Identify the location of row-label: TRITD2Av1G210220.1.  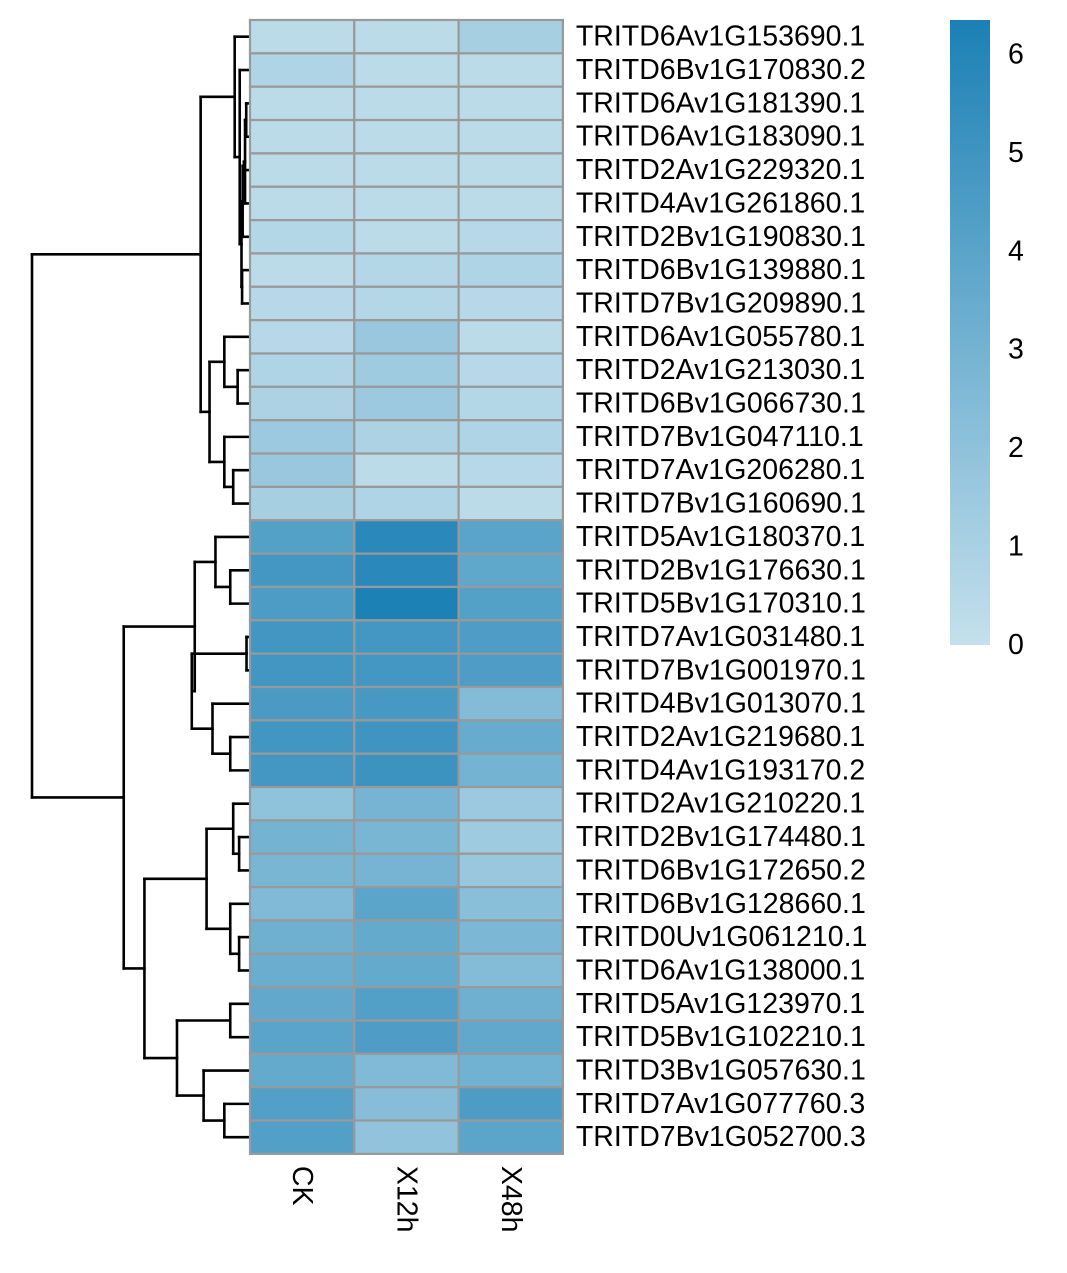
(720, 804).